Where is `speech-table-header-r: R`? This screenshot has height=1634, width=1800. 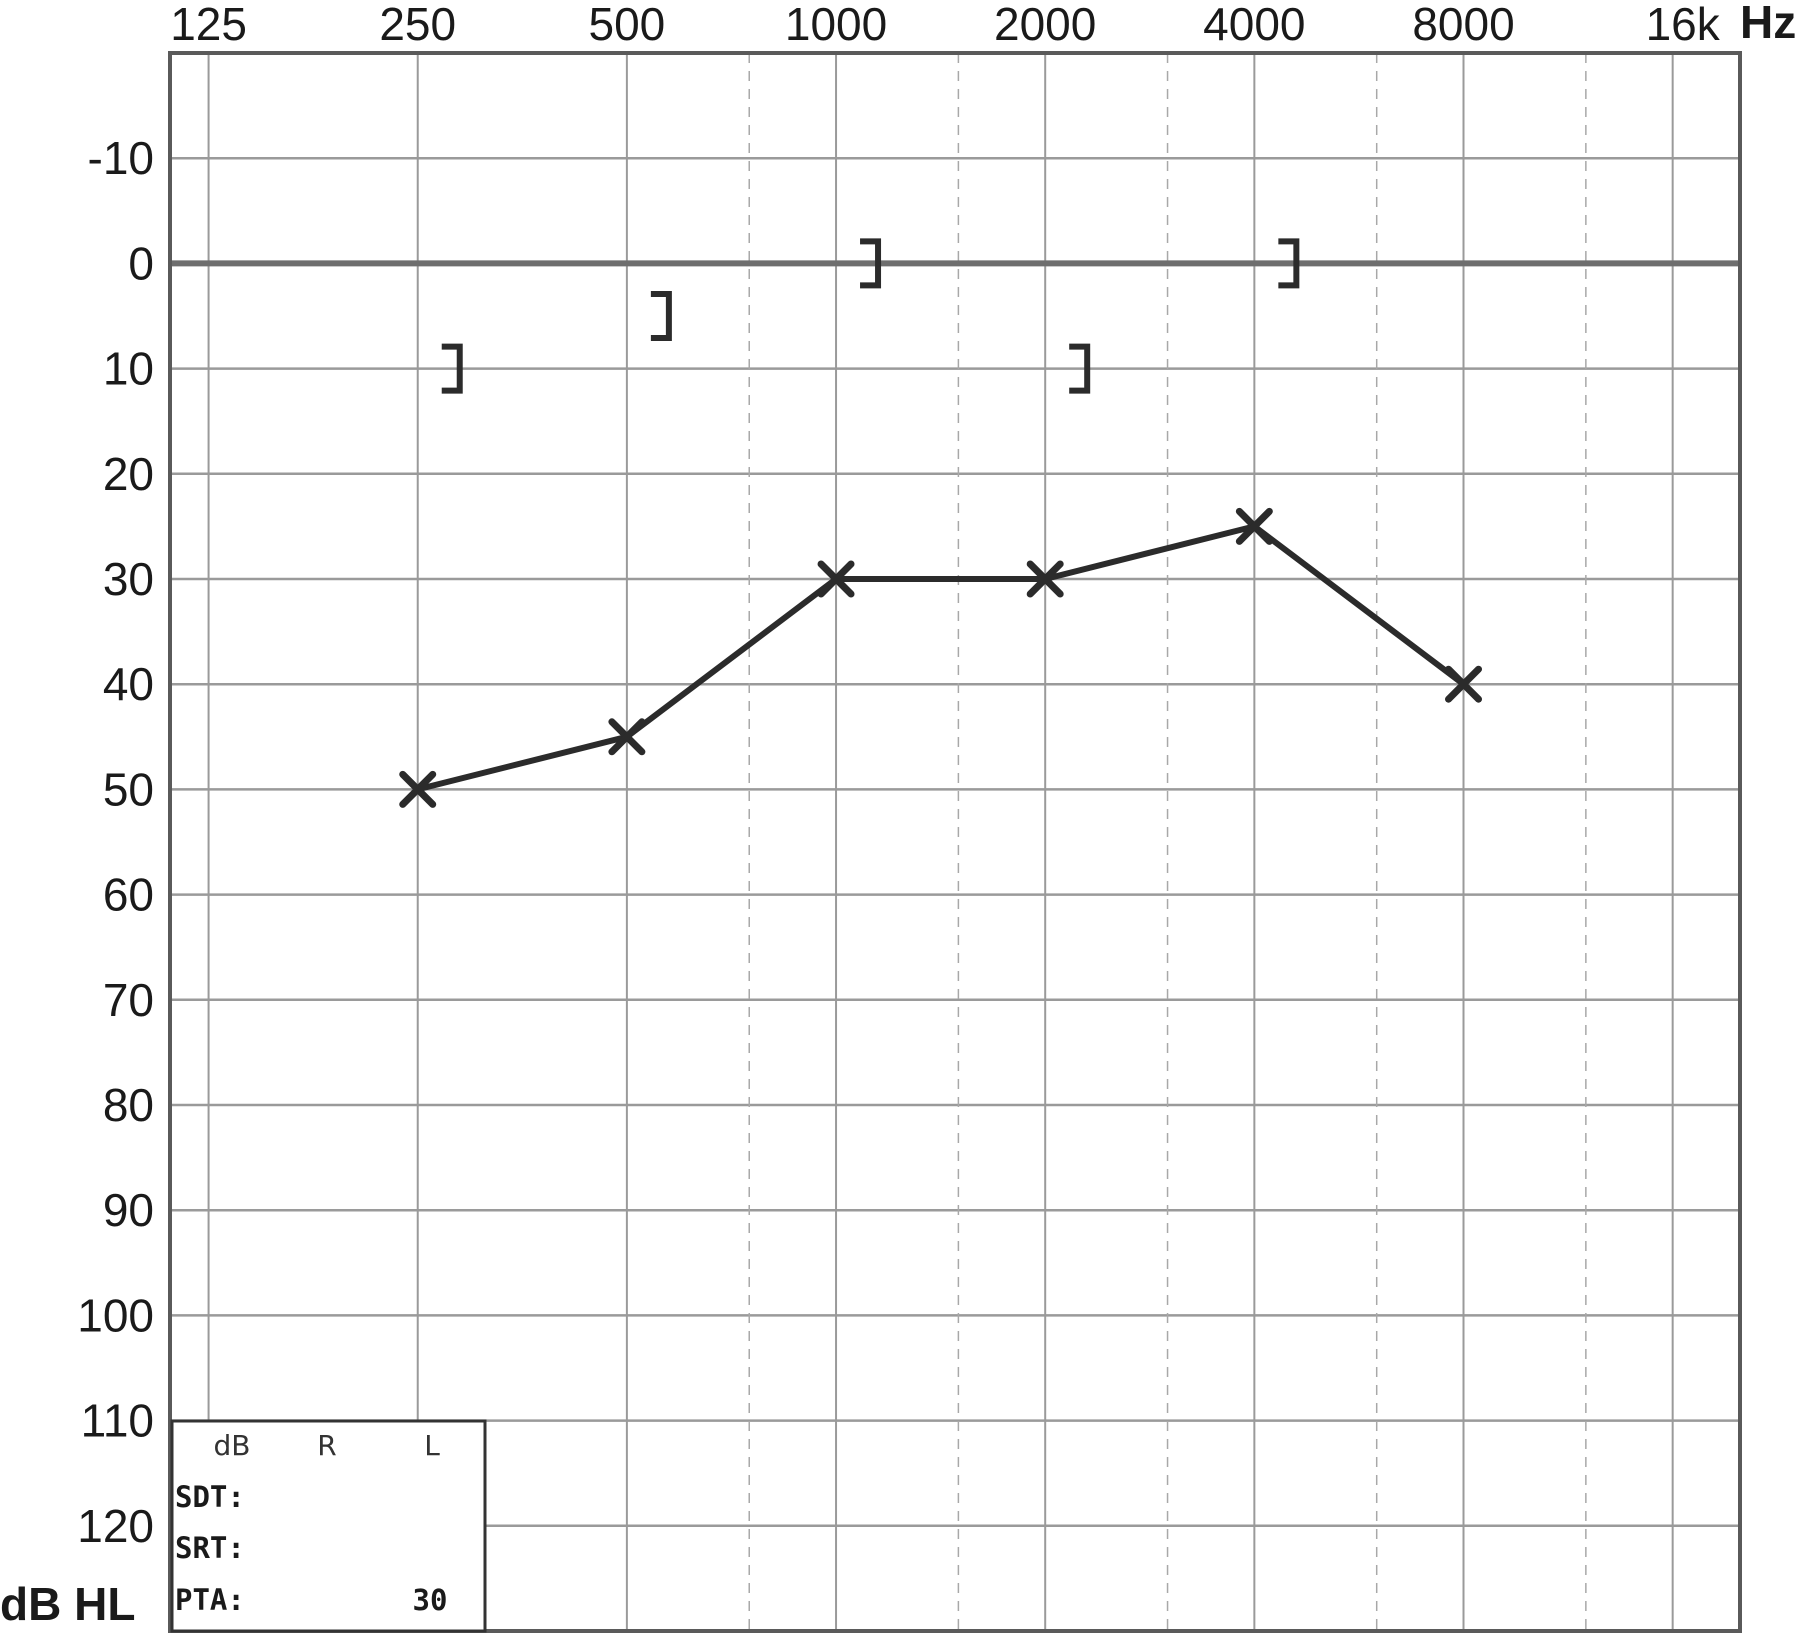 speech-table-header-r: R is located at coordinates (326, 1445).